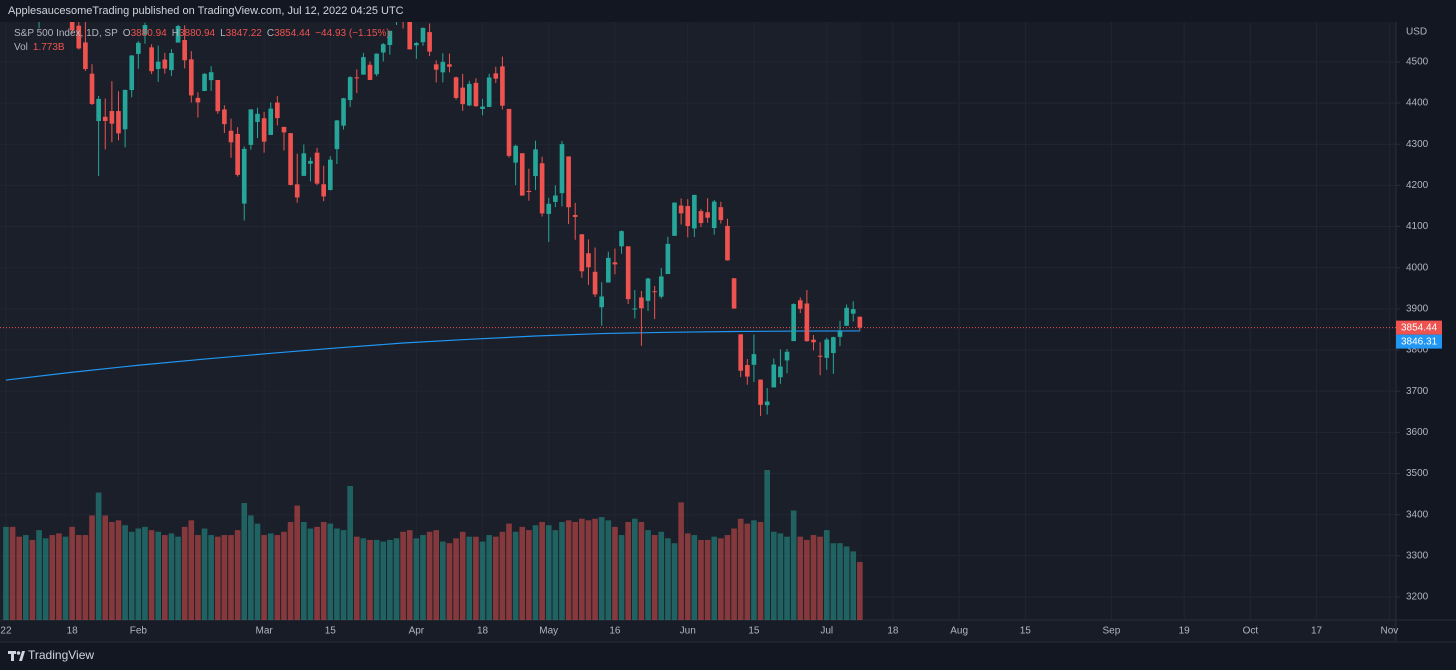 The width and height of the screenshot is (1456, 670). I want to click on x-tick-label: 18, so click(73, 631).